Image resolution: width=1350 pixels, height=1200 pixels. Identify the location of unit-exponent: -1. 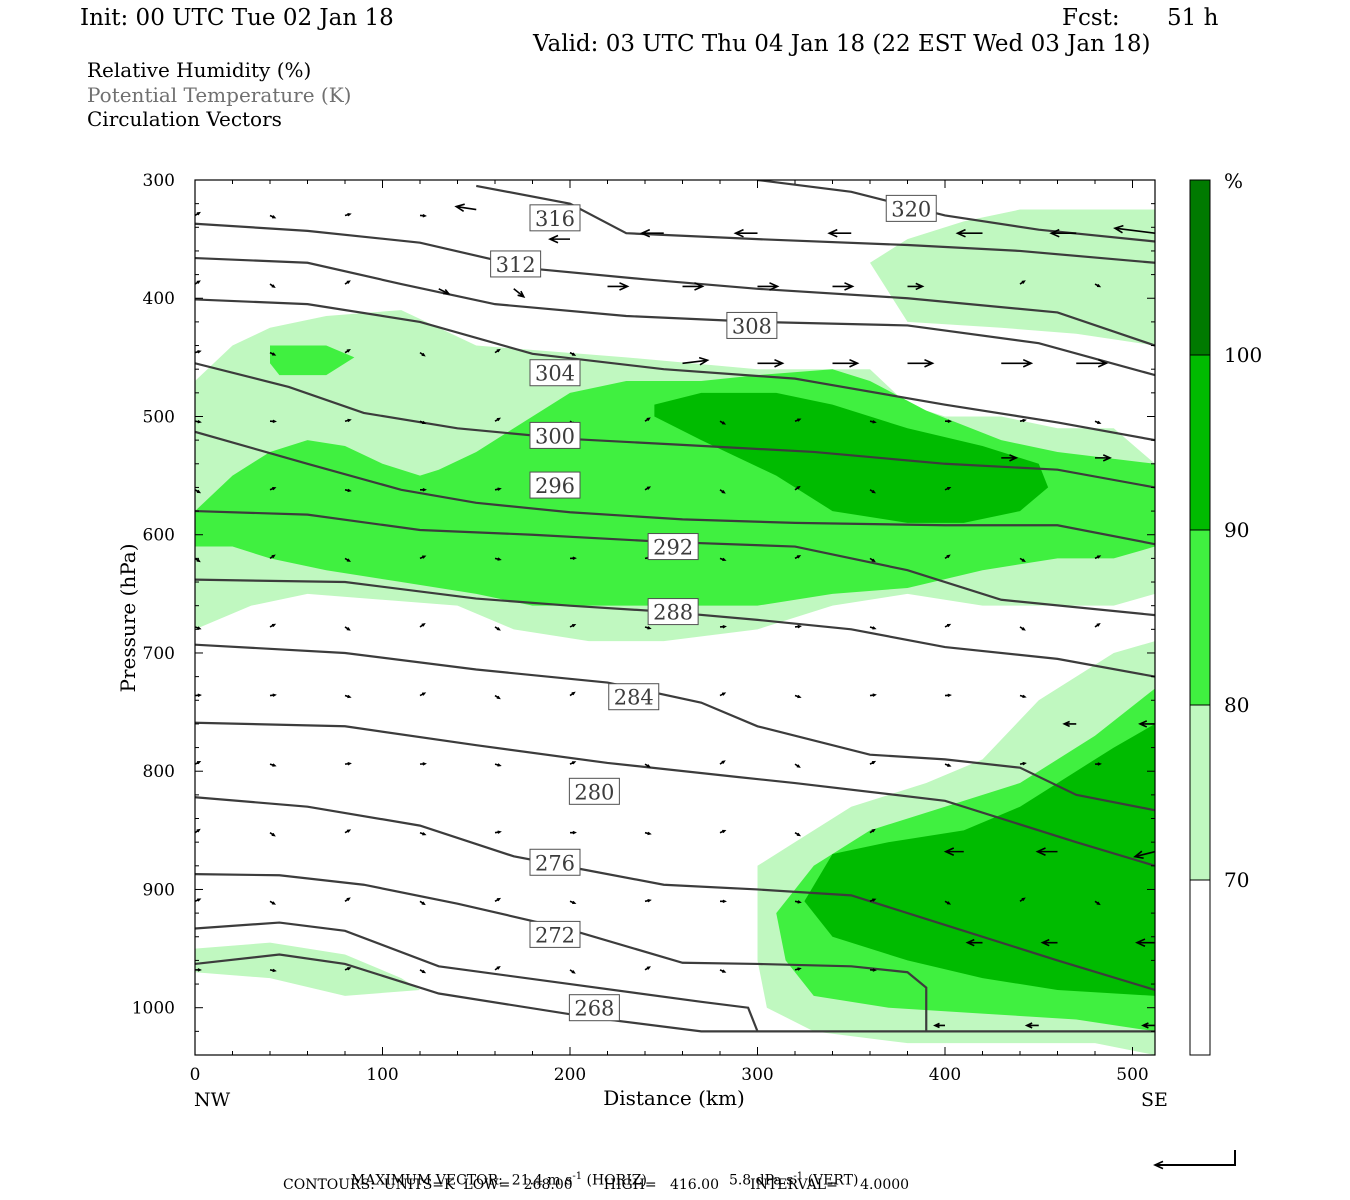
(798, 1176).